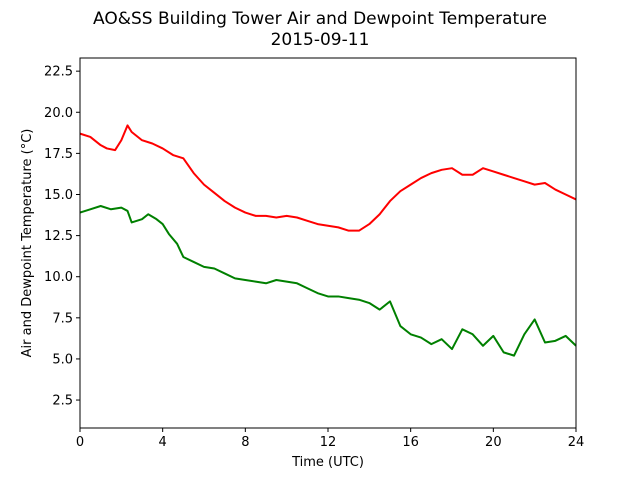 Image resolution: width=640 pixels, height=480 pixels. Describe the element at coordinates (62, 359) in the screenshot. I see `y-tick-label-1: 5.0` at that location.